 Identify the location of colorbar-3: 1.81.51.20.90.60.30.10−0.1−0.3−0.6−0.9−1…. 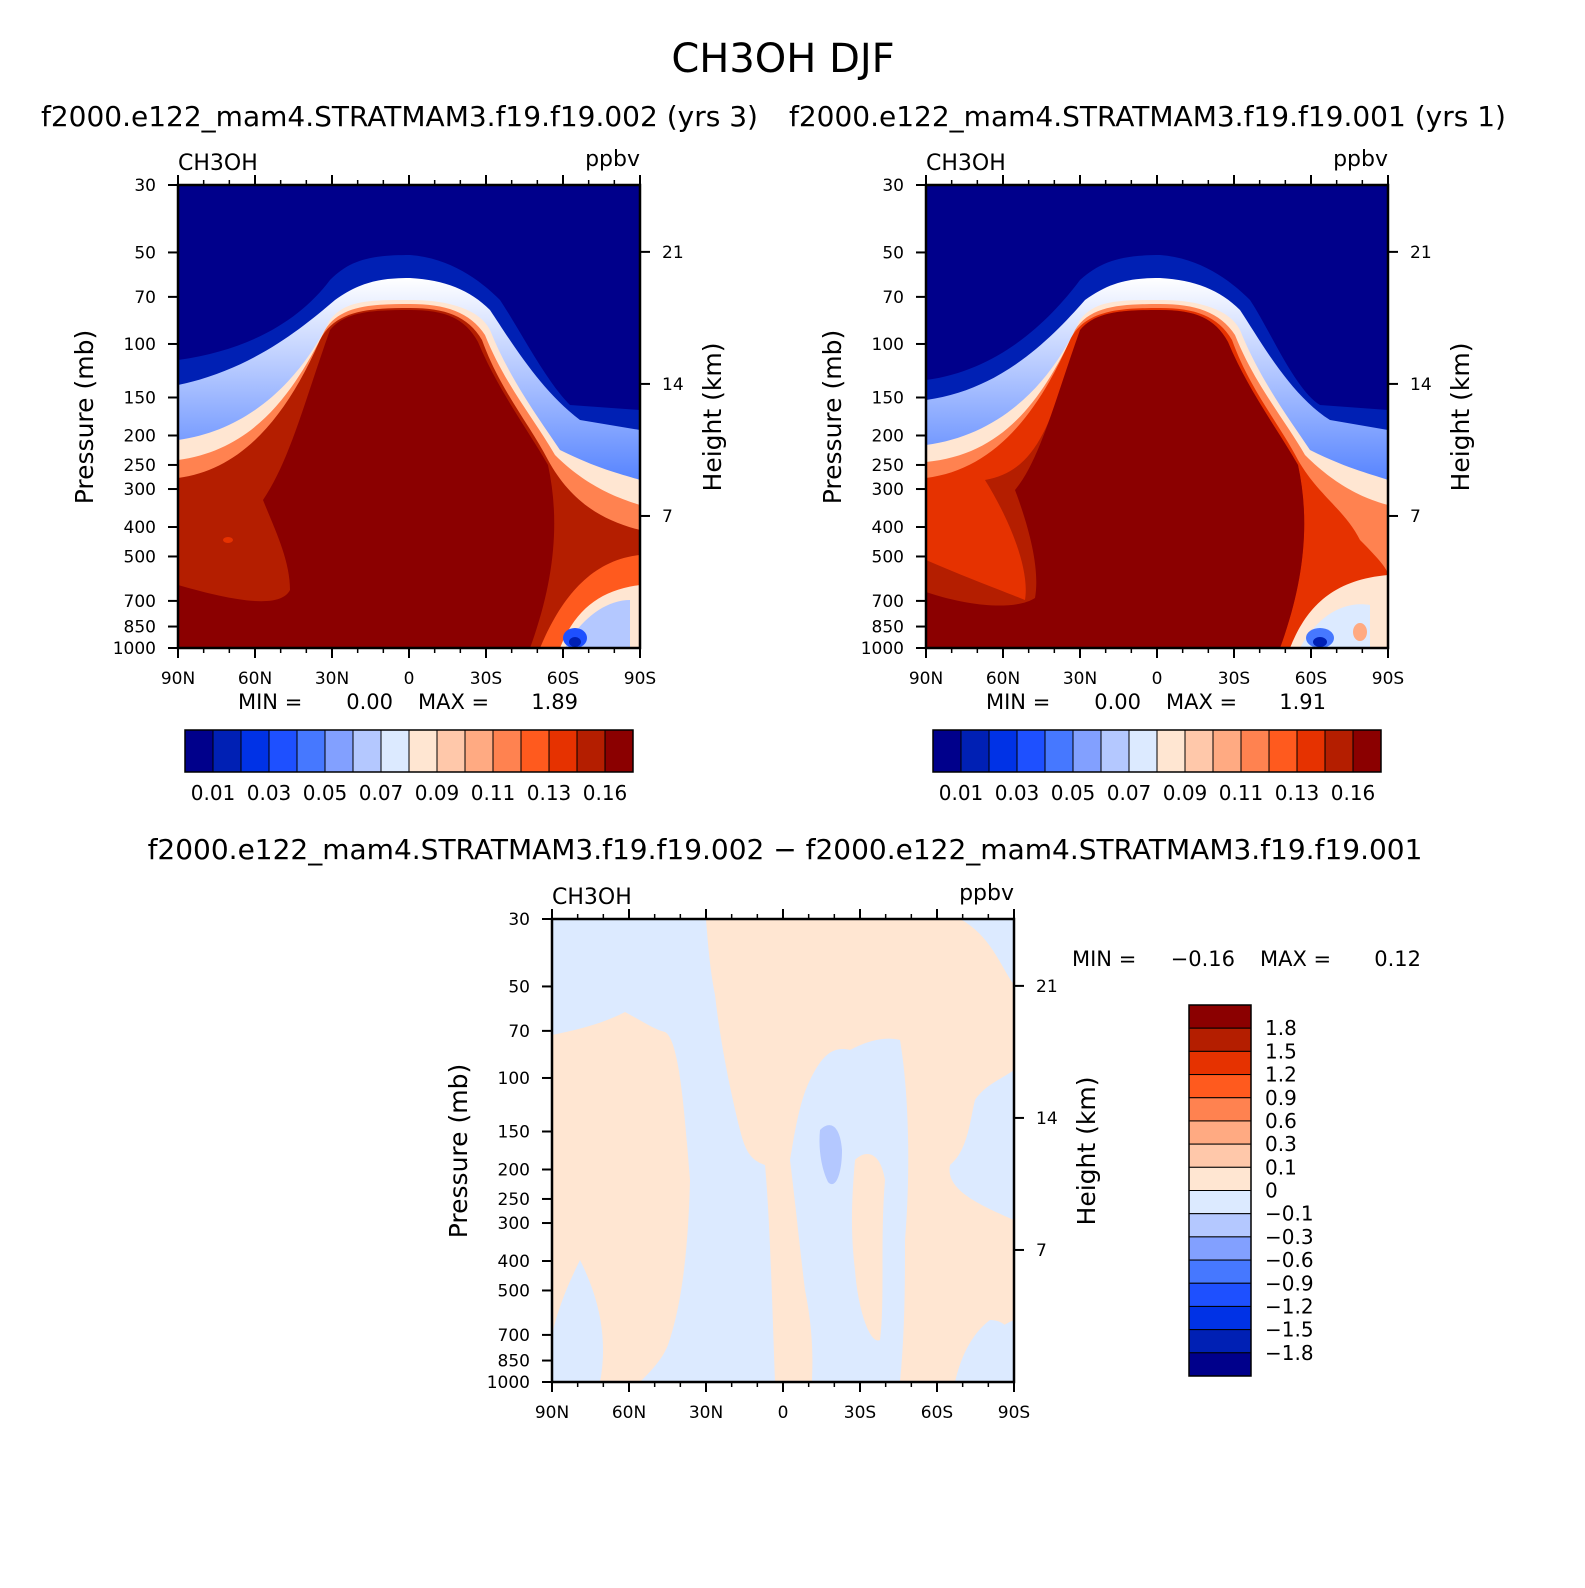
(1251, 1190).